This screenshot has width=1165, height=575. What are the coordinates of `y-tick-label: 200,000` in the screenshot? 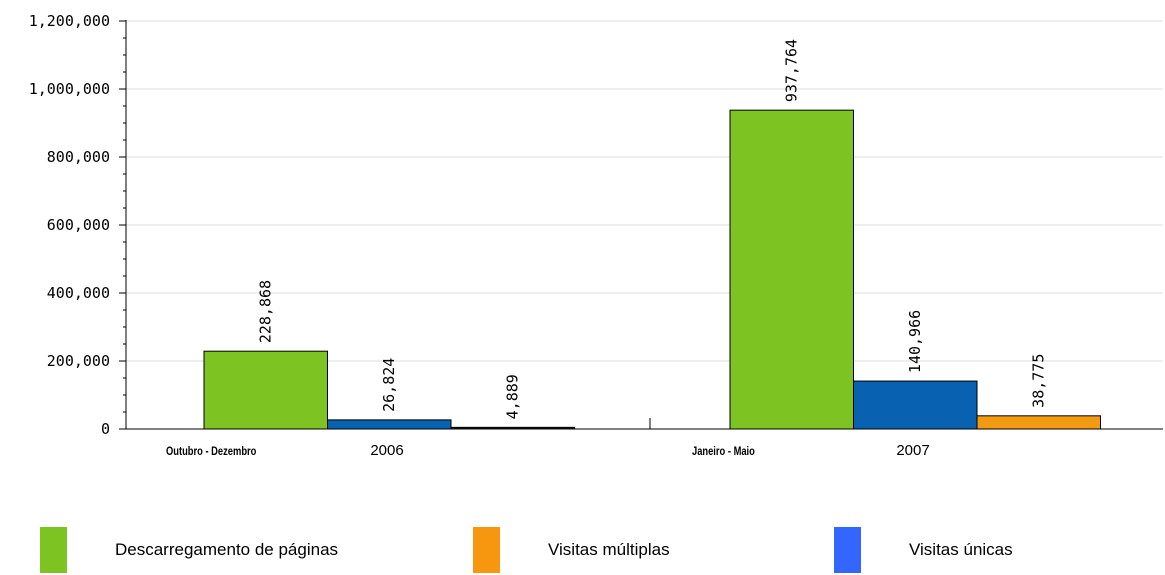 It's located at (78, 361).